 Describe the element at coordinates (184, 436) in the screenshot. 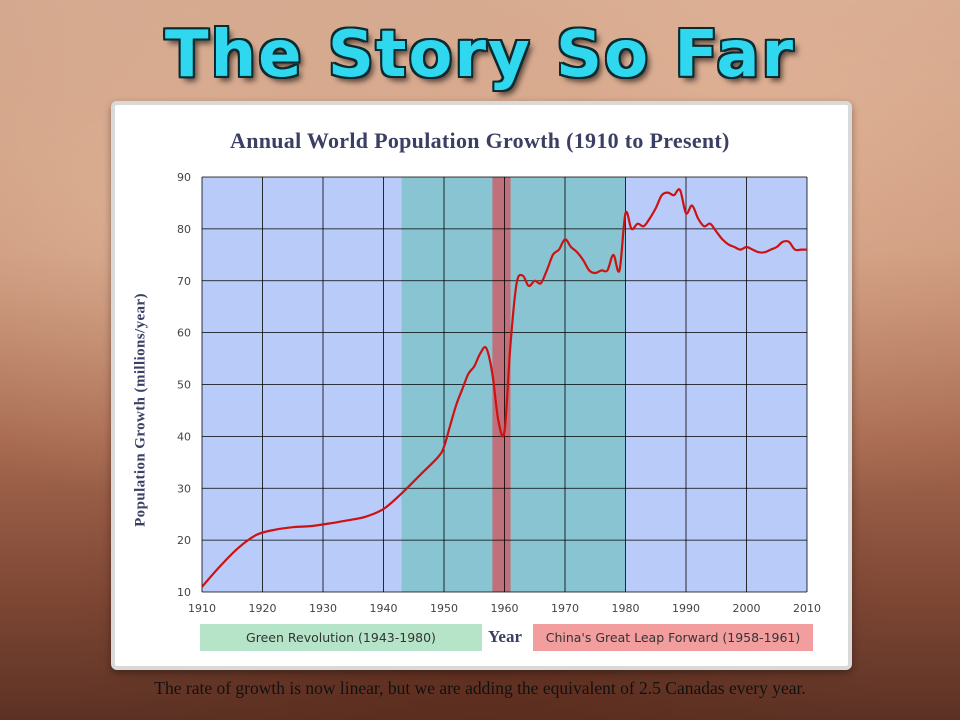

I see `y-tick-label: 40` at that location.